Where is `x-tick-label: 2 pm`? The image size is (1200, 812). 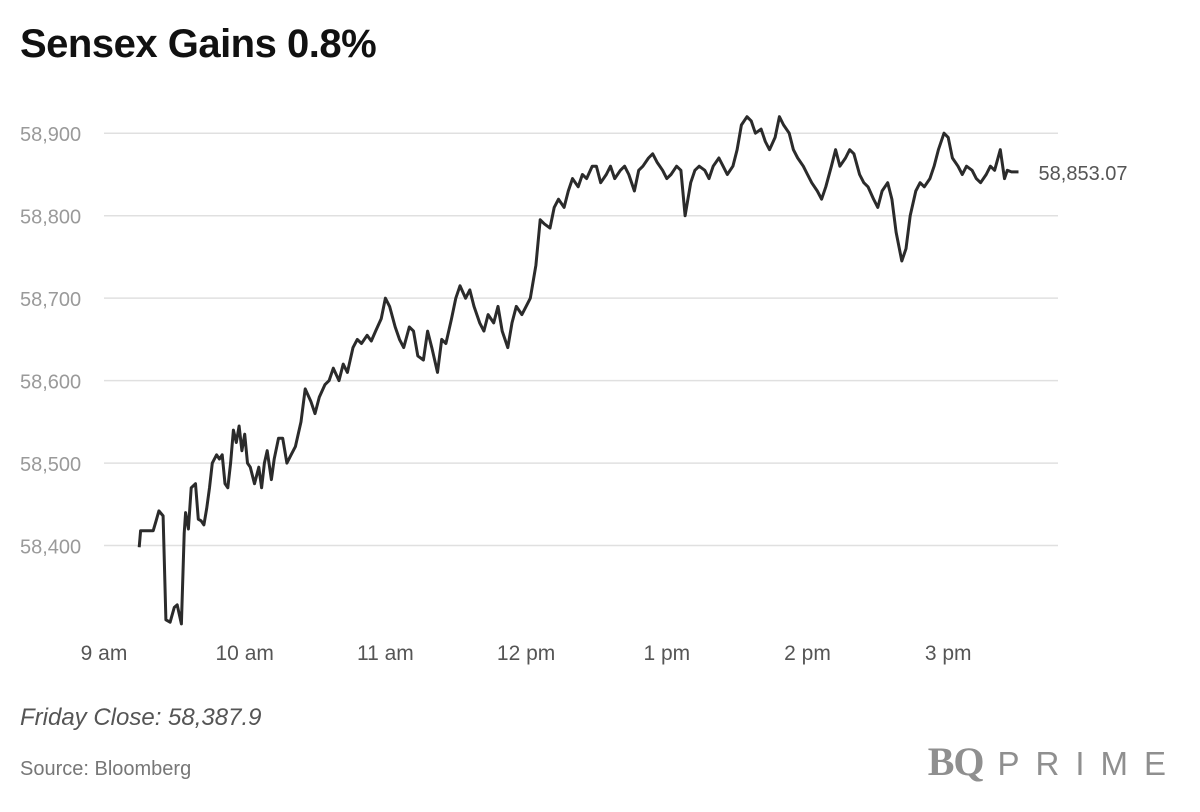
x-tick-label: 2 pm is located at coordinates (807, 653).